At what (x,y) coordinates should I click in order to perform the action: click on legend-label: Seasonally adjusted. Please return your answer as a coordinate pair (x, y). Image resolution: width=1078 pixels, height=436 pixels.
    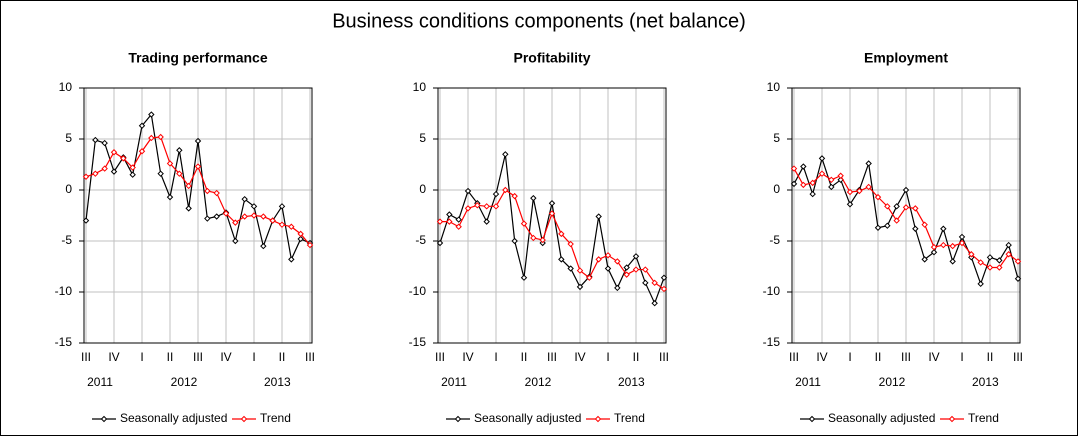
    Looking at the image, I should click on (881, 418).